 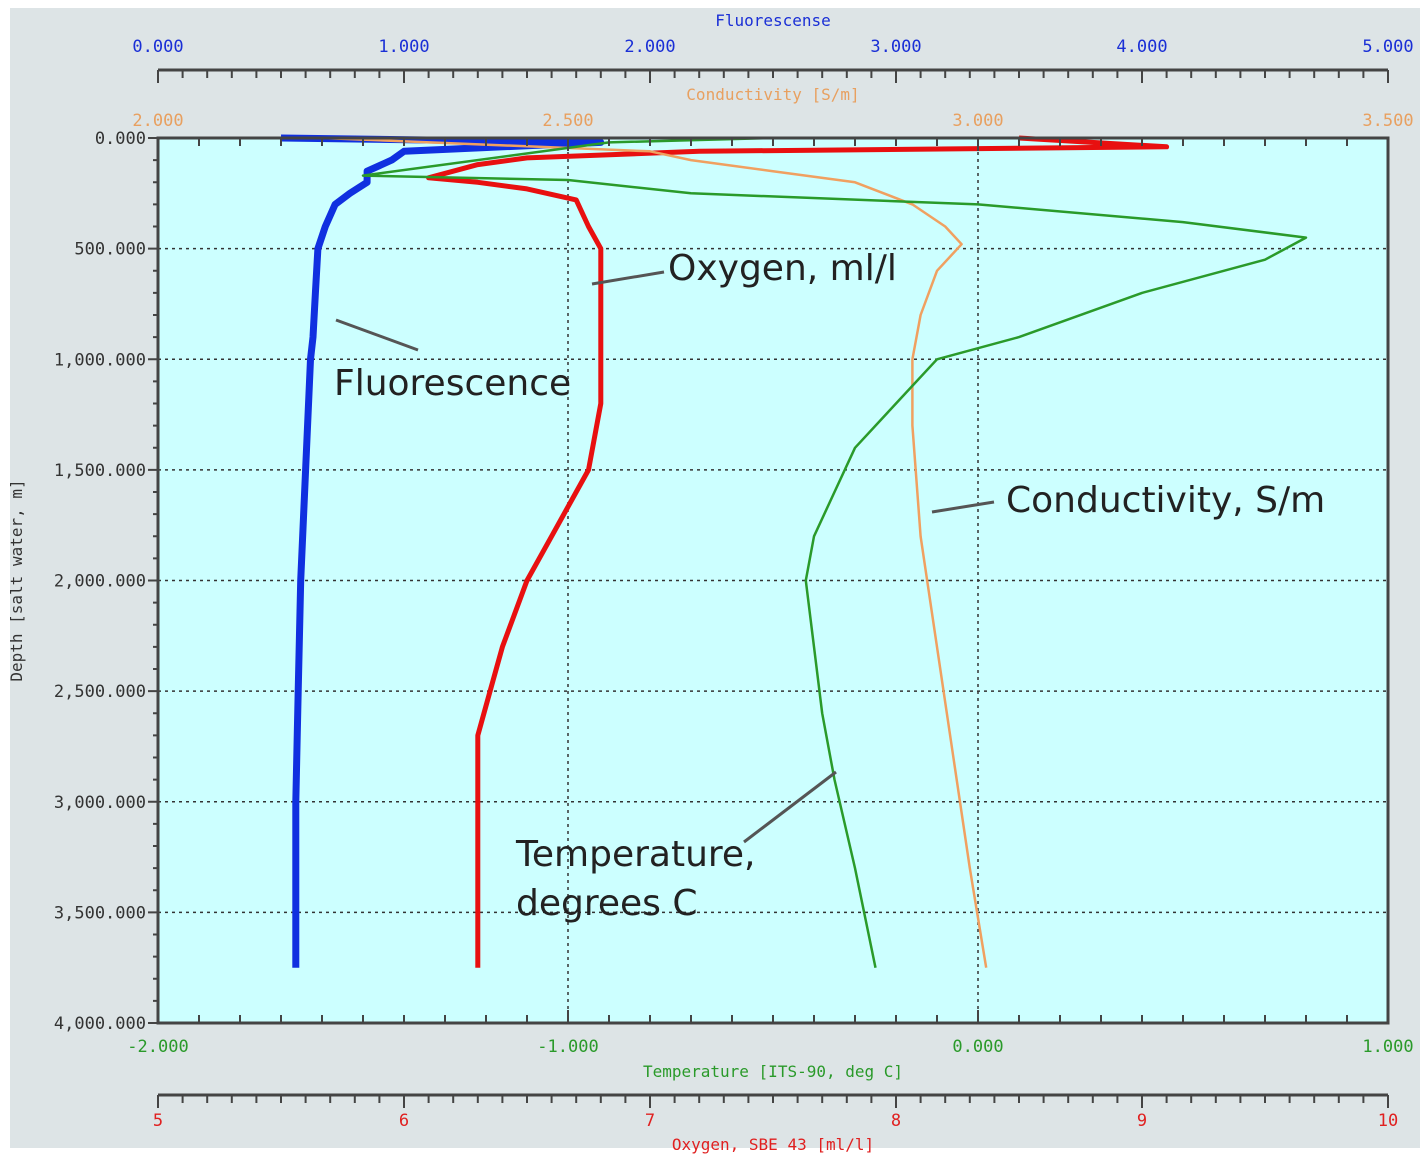 I want to click on annotation-label: Temperature,, so click(x=635, y=854).